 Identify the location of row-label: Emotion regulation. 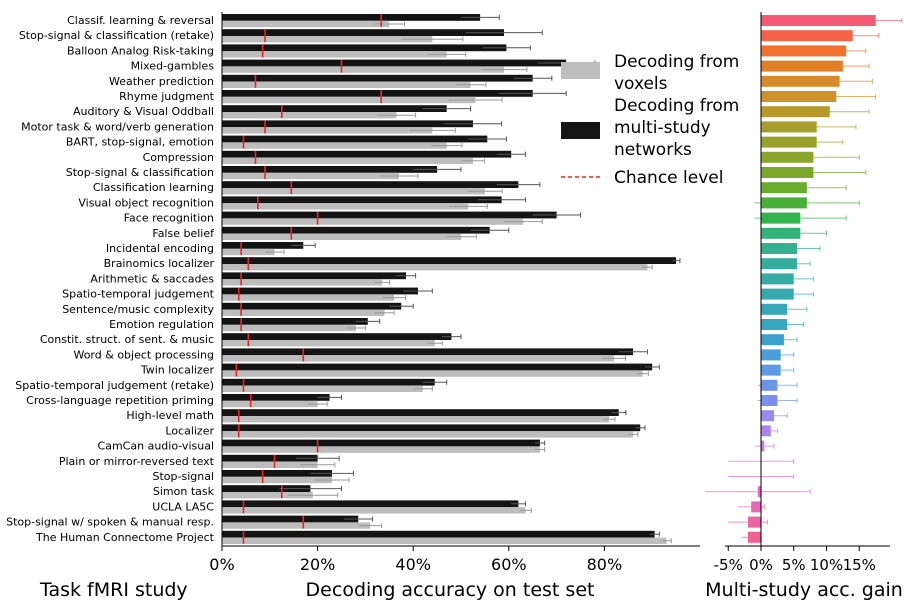
(161, 324).